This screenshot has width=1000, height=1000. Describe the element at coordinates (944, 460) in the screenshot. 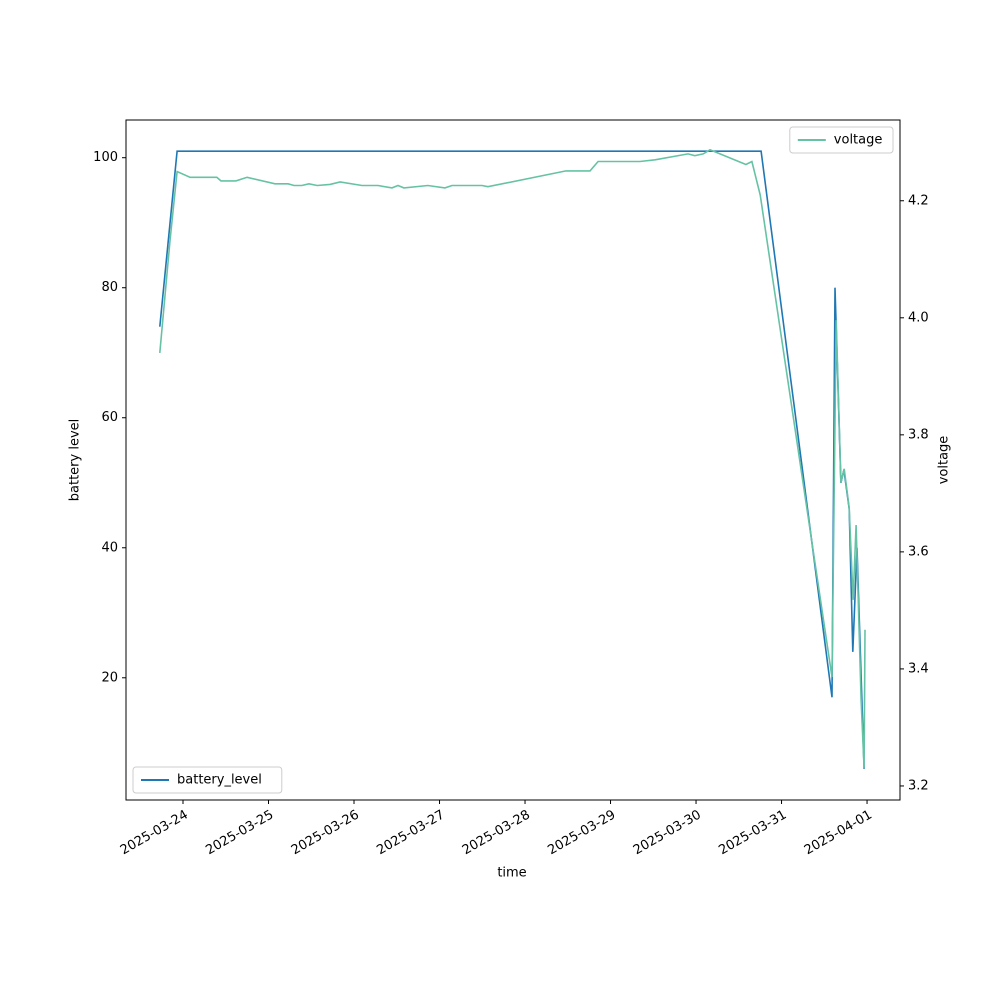

I see `y2-axis-label: voltage` at that location.